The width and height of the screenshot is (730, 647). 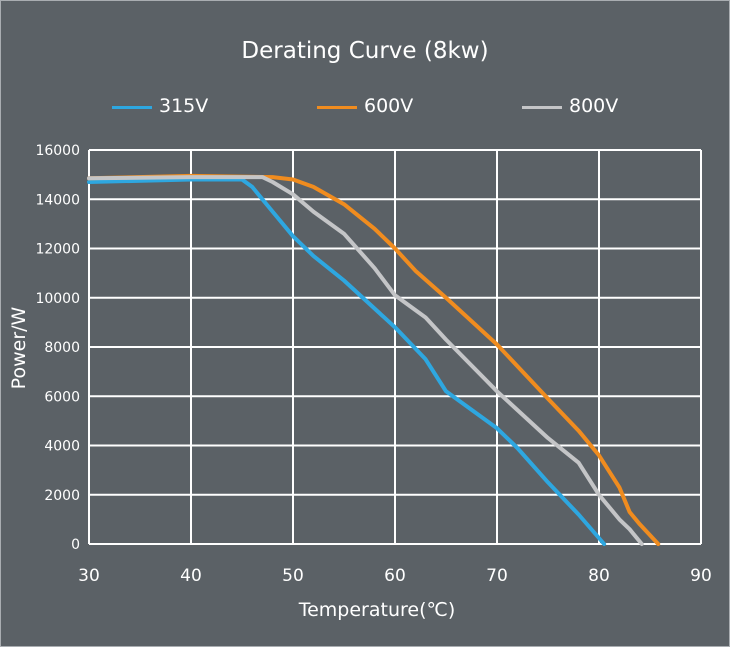 What do you see at coordinates (594, 106) in the screenshot?
I see `legend-label-800v: 800V` at bounding box center [594, 106].